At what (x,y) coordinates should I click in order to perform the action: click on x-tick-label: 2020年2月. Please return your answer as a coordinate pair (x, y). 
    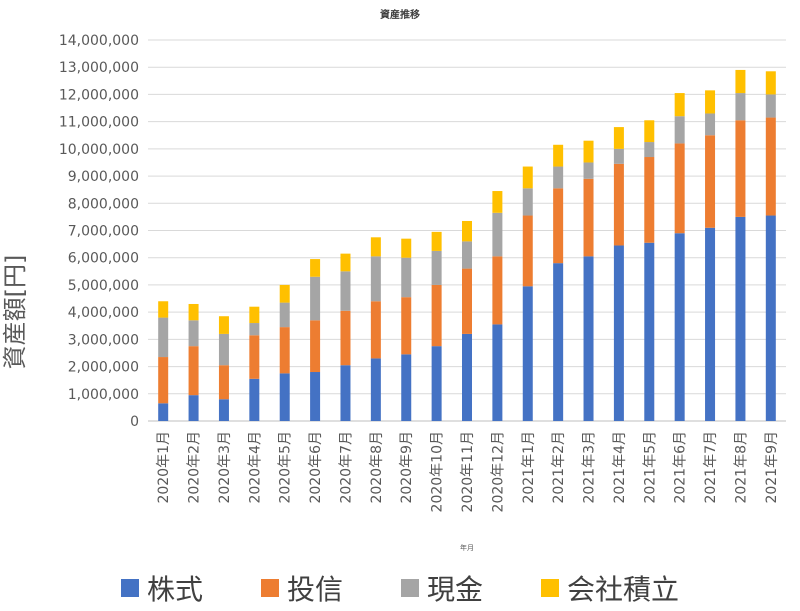
    Looking at the image, I should click on (195, 467).